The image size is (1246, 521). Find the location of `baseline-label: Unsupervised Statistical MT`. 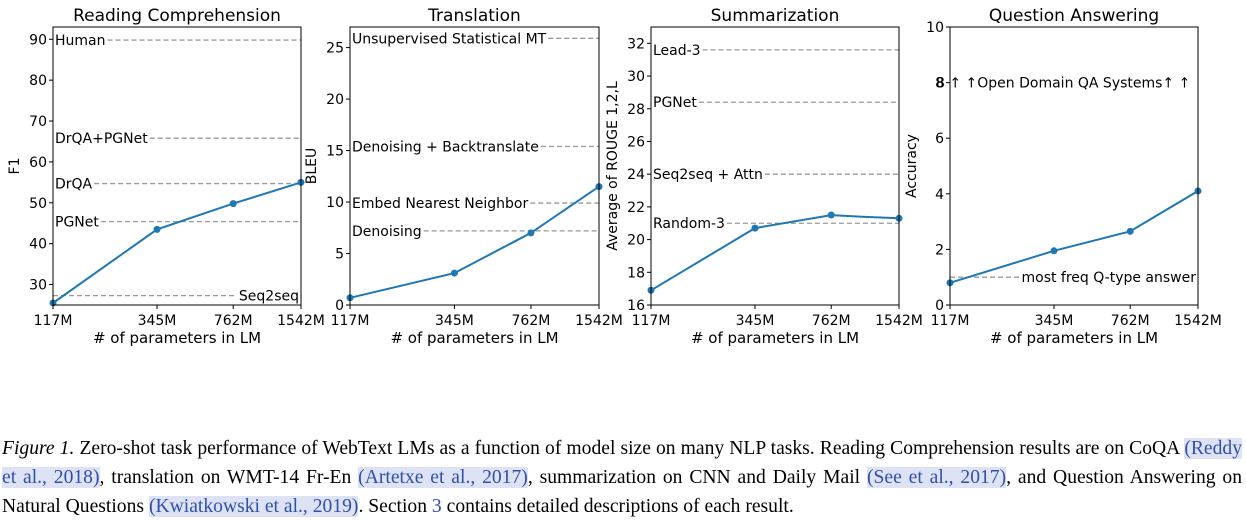

baseline-label: Unsupervised Statistical MT is located at coordinates (449, 39).